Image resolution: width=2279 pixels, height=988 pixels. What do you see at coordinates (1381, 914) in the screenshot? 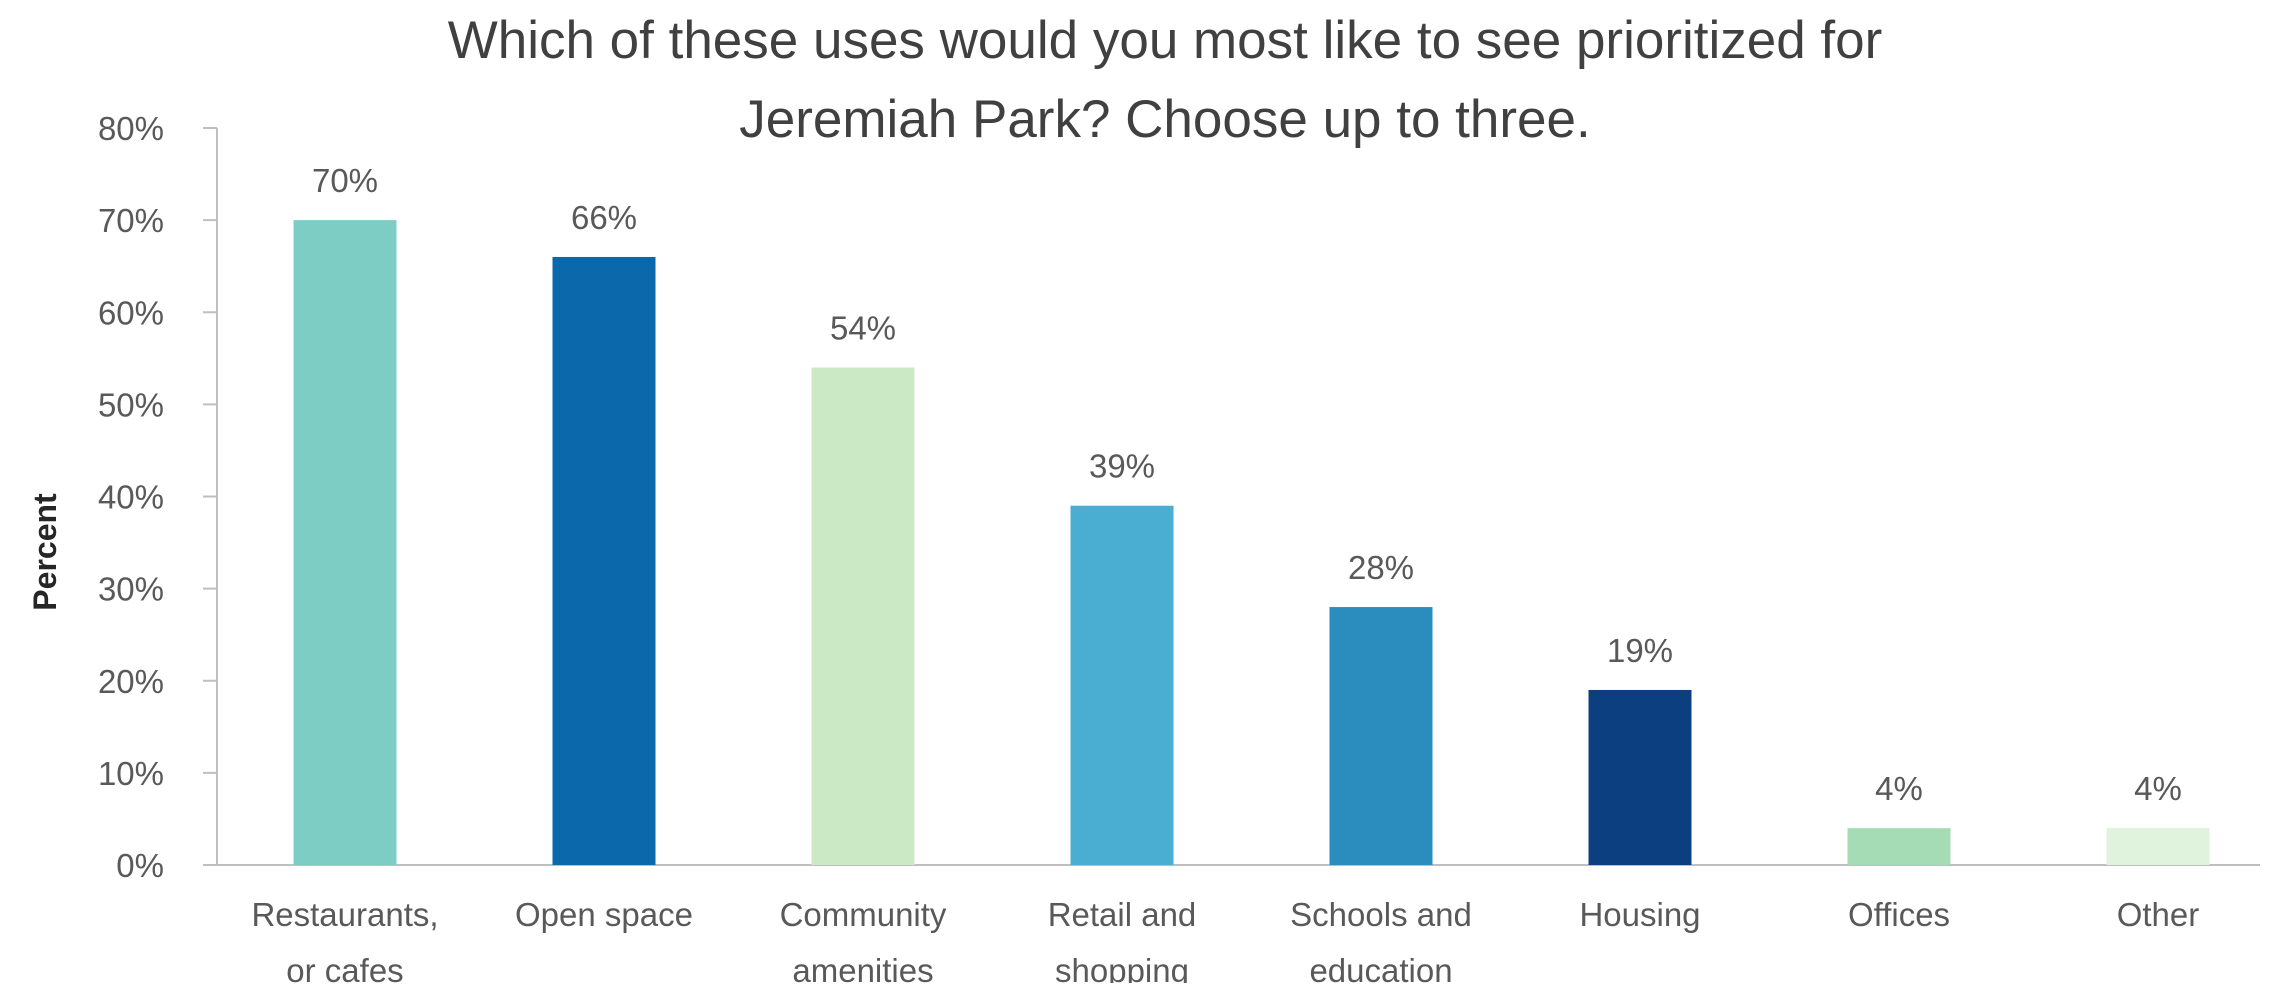
I see `category-label: Schools and` at bounding box center [1381, 914].